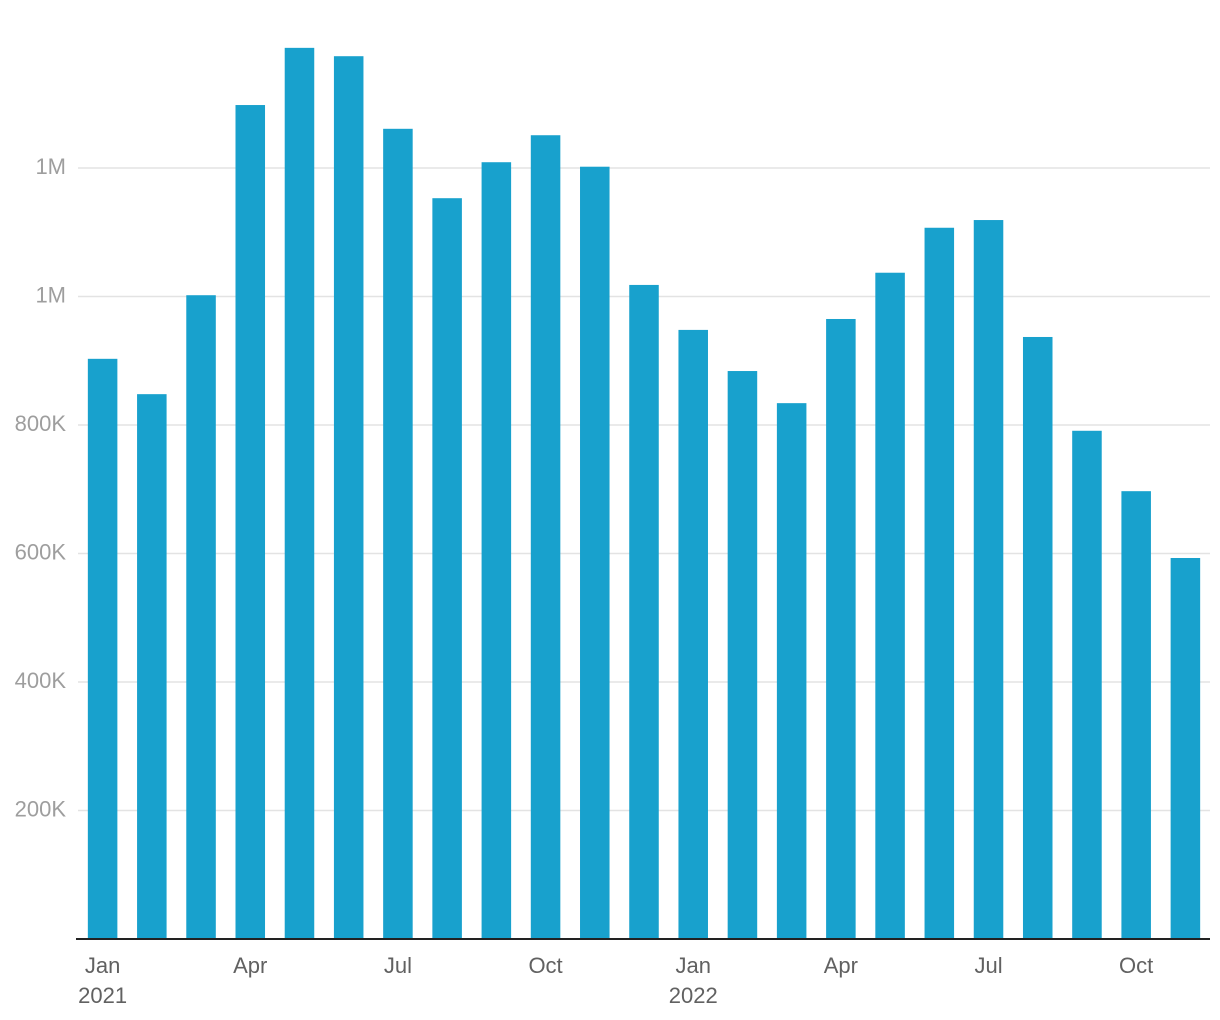 The width and height of the screenshot is (1220, 1020). I want to click on x-tick-label: 2021, so click(102, 995).